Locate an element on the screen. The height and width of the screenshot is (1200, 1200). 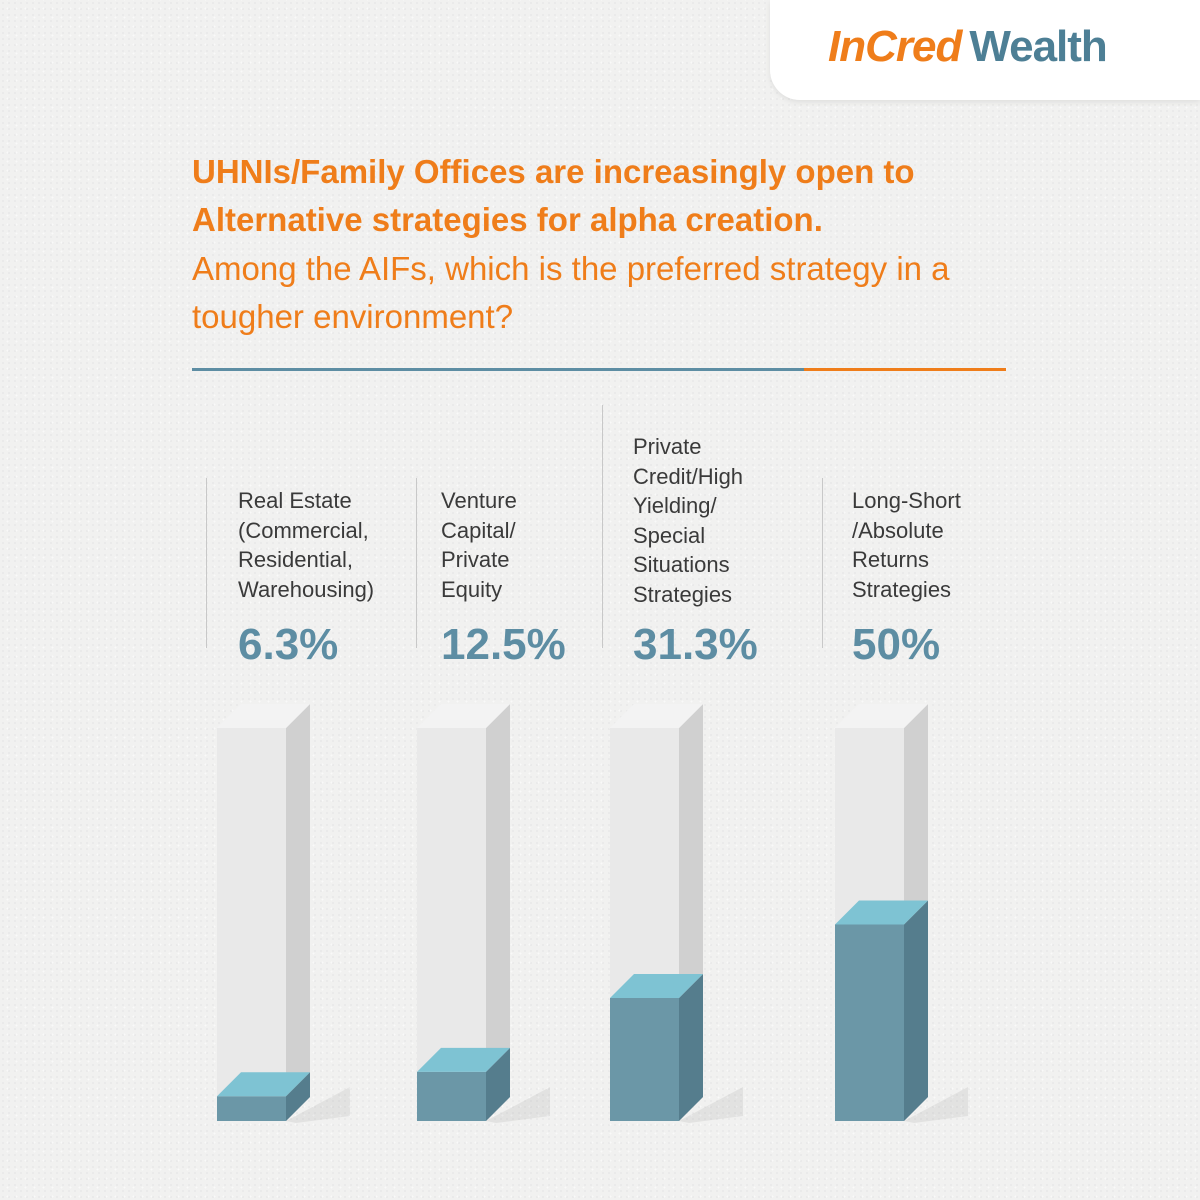
bar-track-top-real-estate is located at coordinates (263, 716).